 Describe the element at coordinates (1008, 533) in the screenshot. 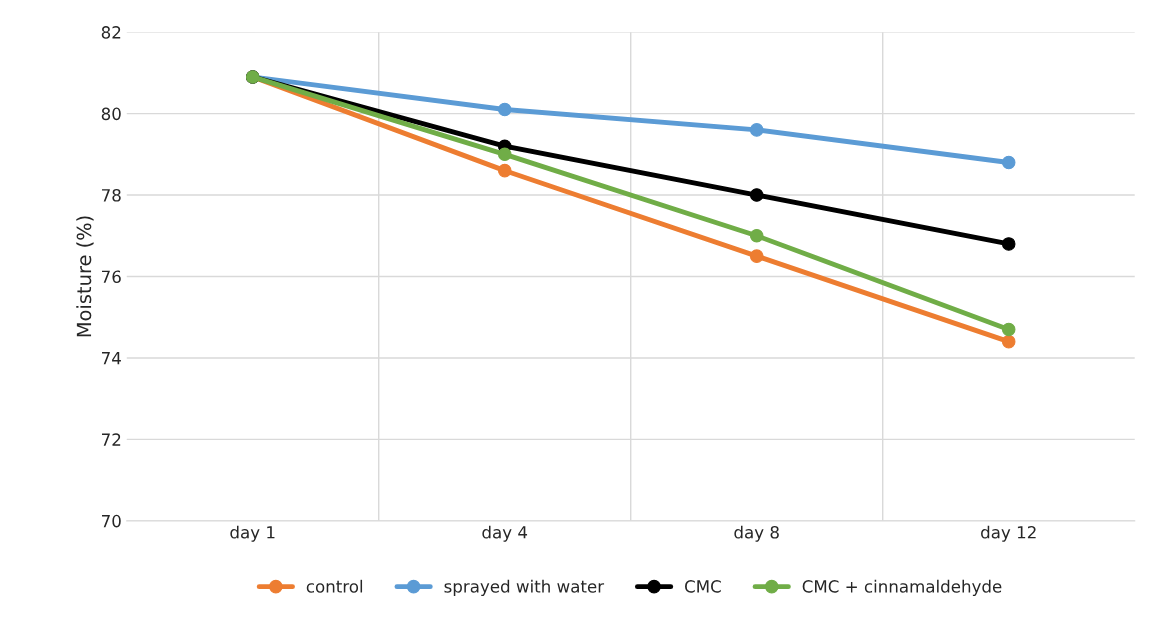

I see `x-tick-label: day 12` at that location.